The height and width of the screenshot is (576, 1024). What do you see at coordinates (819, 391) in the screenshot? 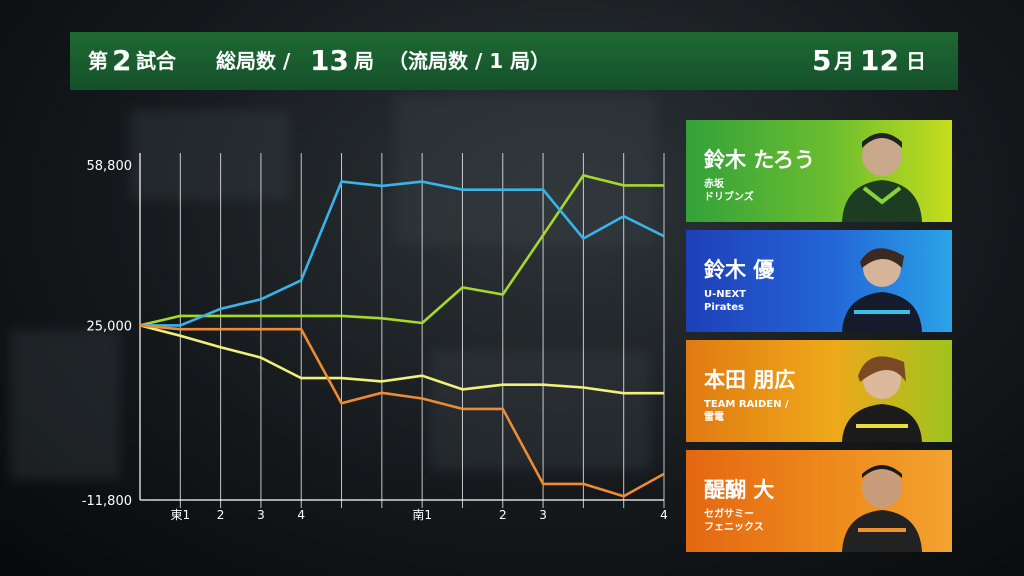
I see `player-card-honda-tomohiro: 本田 朋広 TEAM RAIDEN / 雷電` at bounding box center [819, 391].